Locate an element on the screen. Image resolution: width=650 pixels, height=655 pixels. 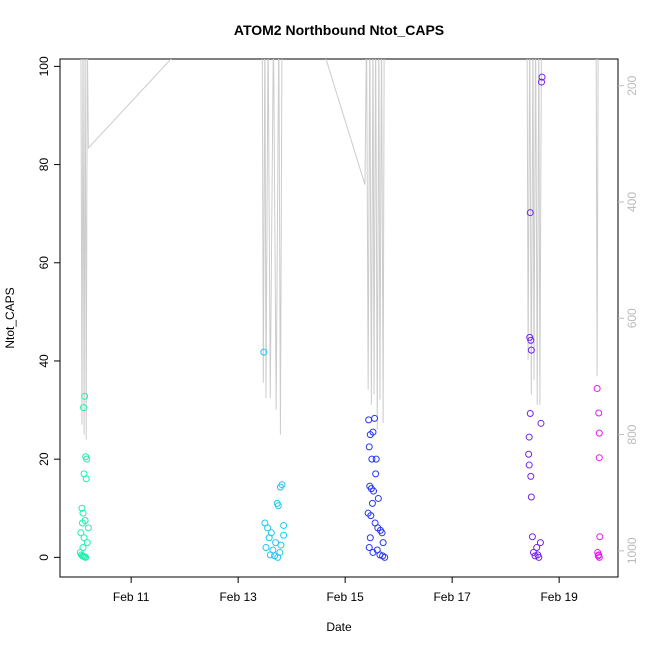
y-tick-label: 80 is located at coordinates (44, 165).